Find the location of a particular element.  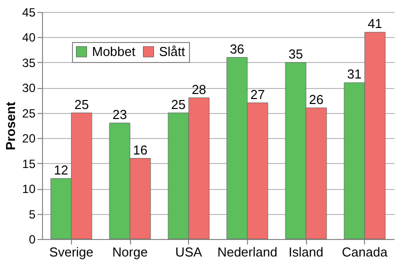

y-tick-label: 20 is located at coordinates (29, 139).